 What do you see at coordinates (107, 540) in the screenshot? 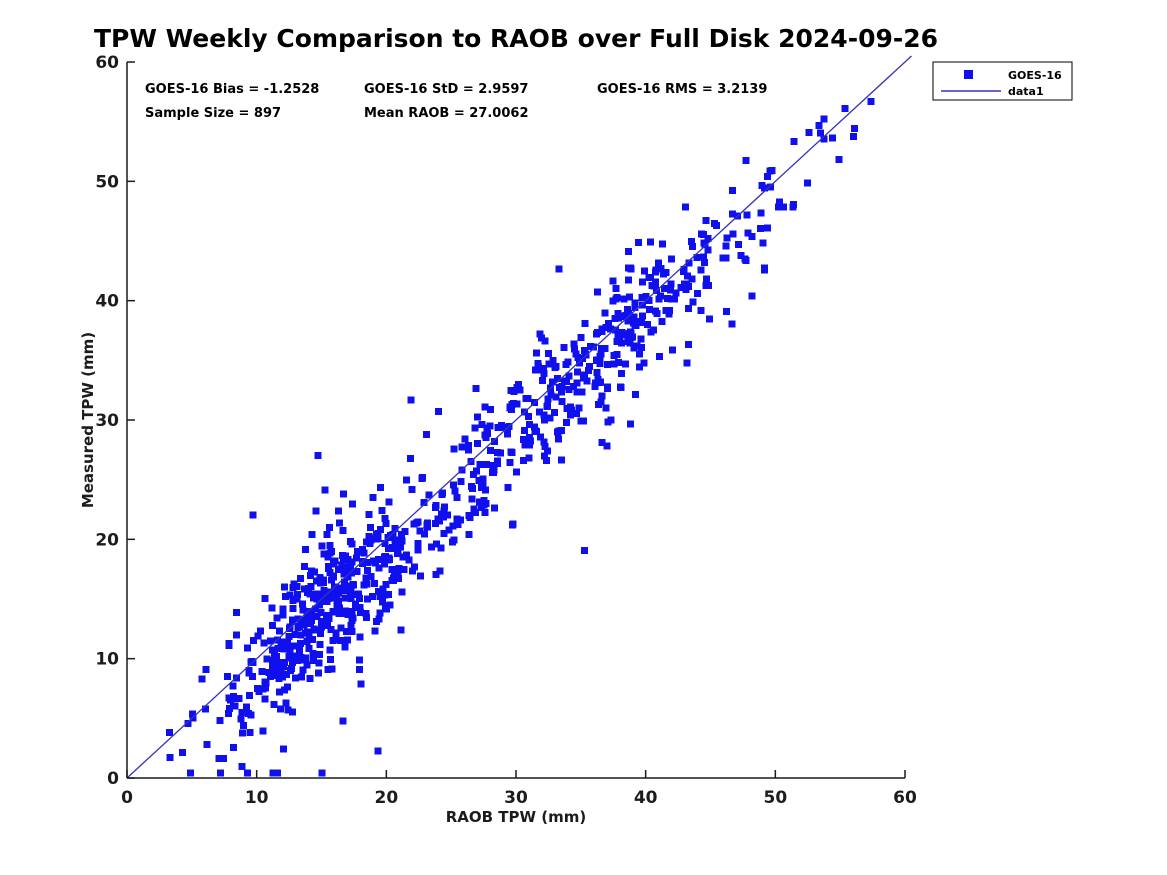
I see `y-tick-label: 20` at bounding box center [107, 540].